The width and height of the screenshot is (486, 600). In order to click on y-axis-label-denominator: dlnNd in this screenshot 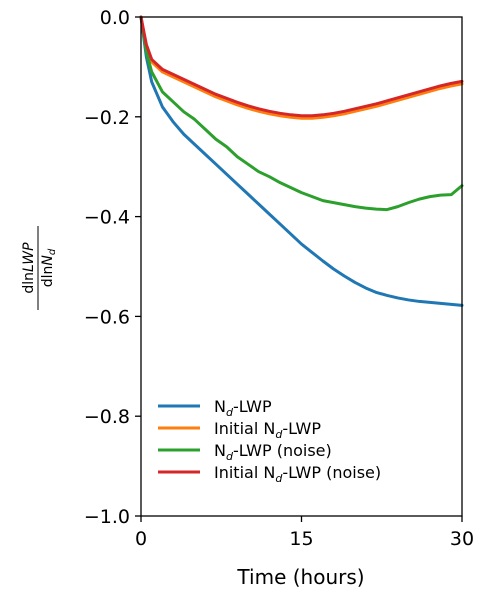, I will do `click(49, 267)`.